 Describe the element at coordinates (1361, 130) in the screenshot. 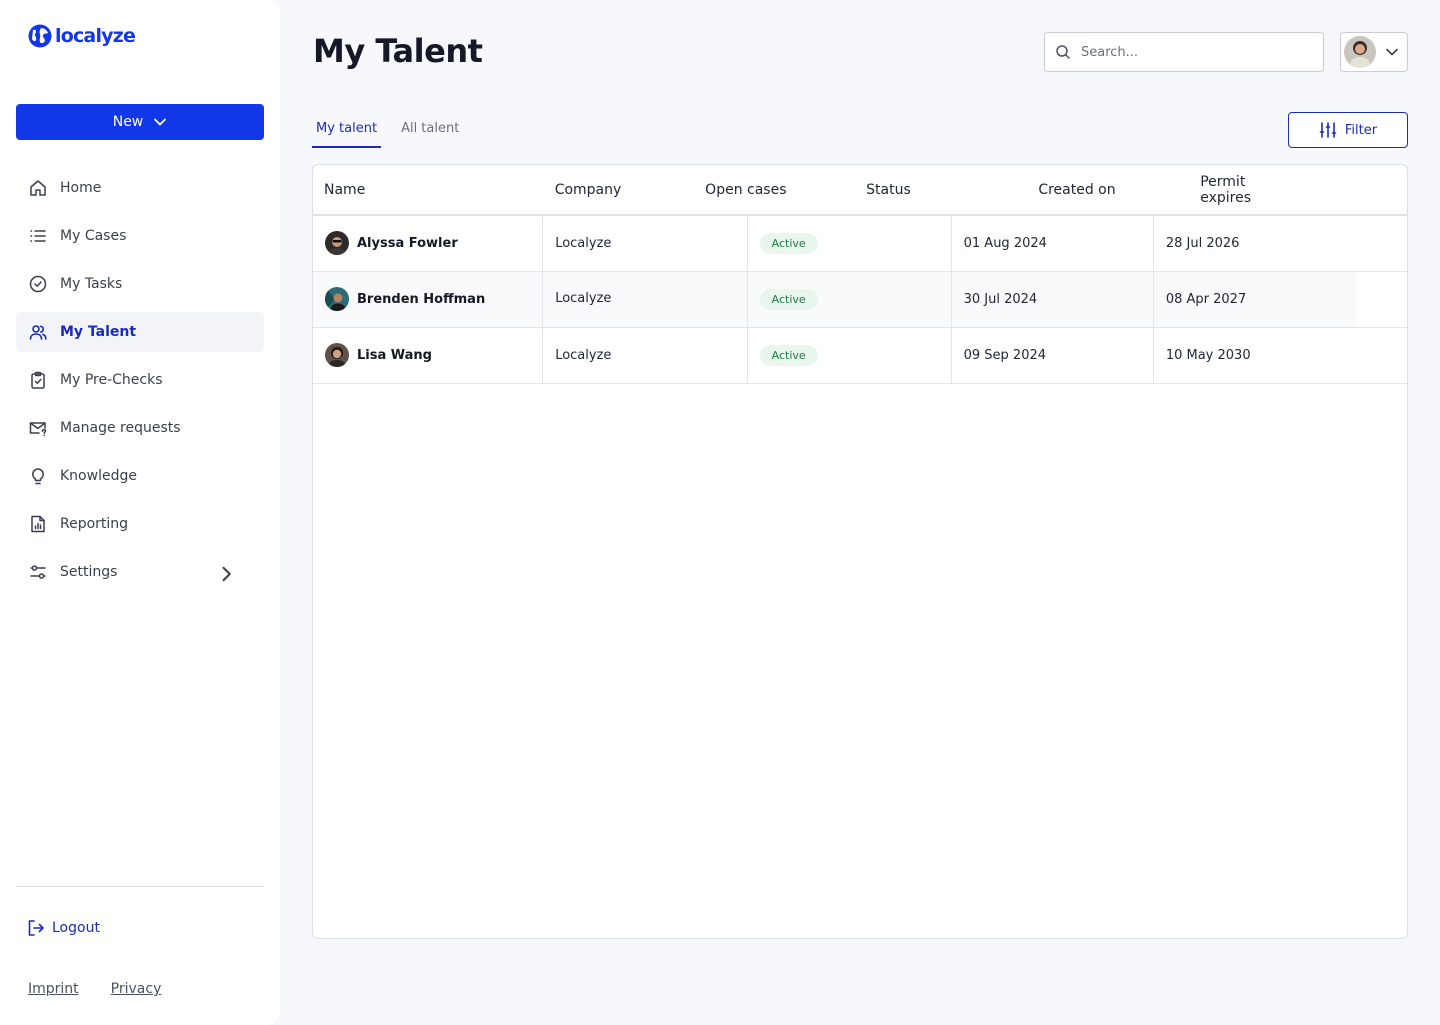

I see `filter-label: Filter` at that location.